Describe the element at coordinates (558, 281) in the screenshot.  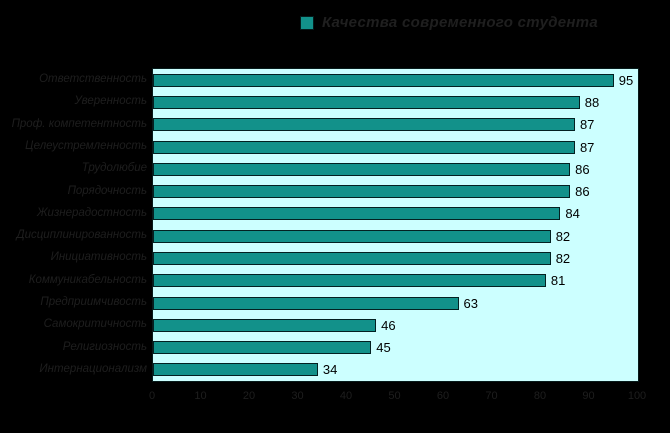
I see `bar-value-label: 81` at that location.